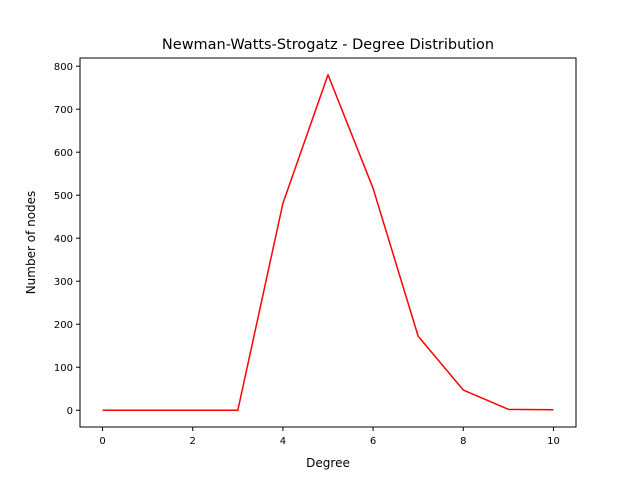  Describe the element at coordinates (63, 153) in the screenshot. I see `y-tick-label: 600` at that location.